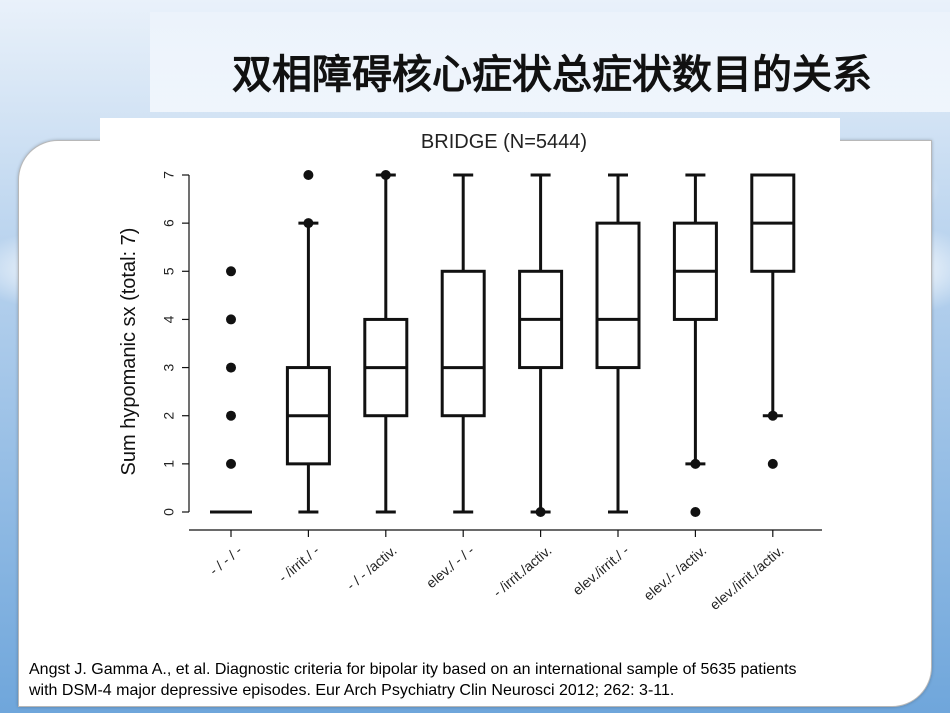 The height and width of the screenshot is (713, 950). What do you see at coordinates (169, 512) in the screenshot?
I see `y-tick-label: 0` at bounding box center [169, 512].